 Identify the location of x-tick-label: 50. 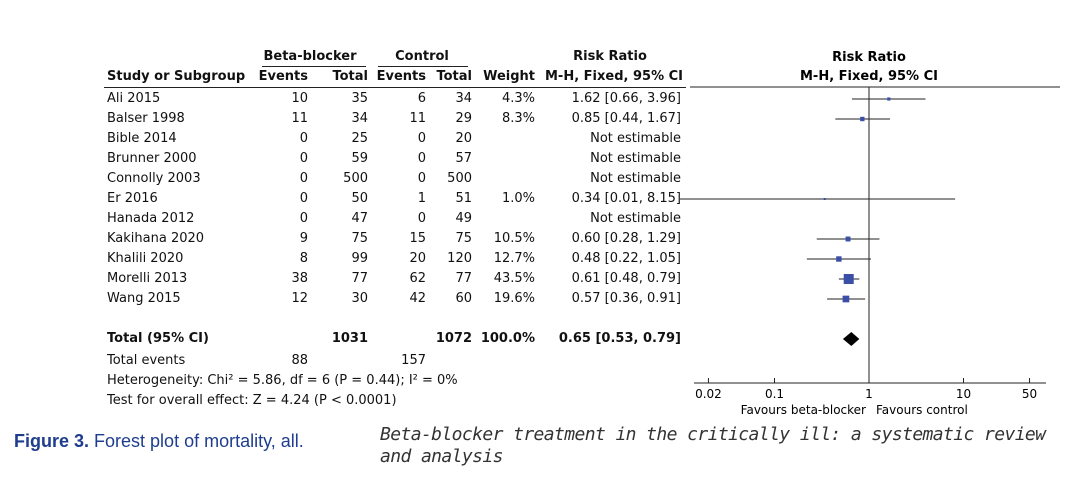
(1029, 394).